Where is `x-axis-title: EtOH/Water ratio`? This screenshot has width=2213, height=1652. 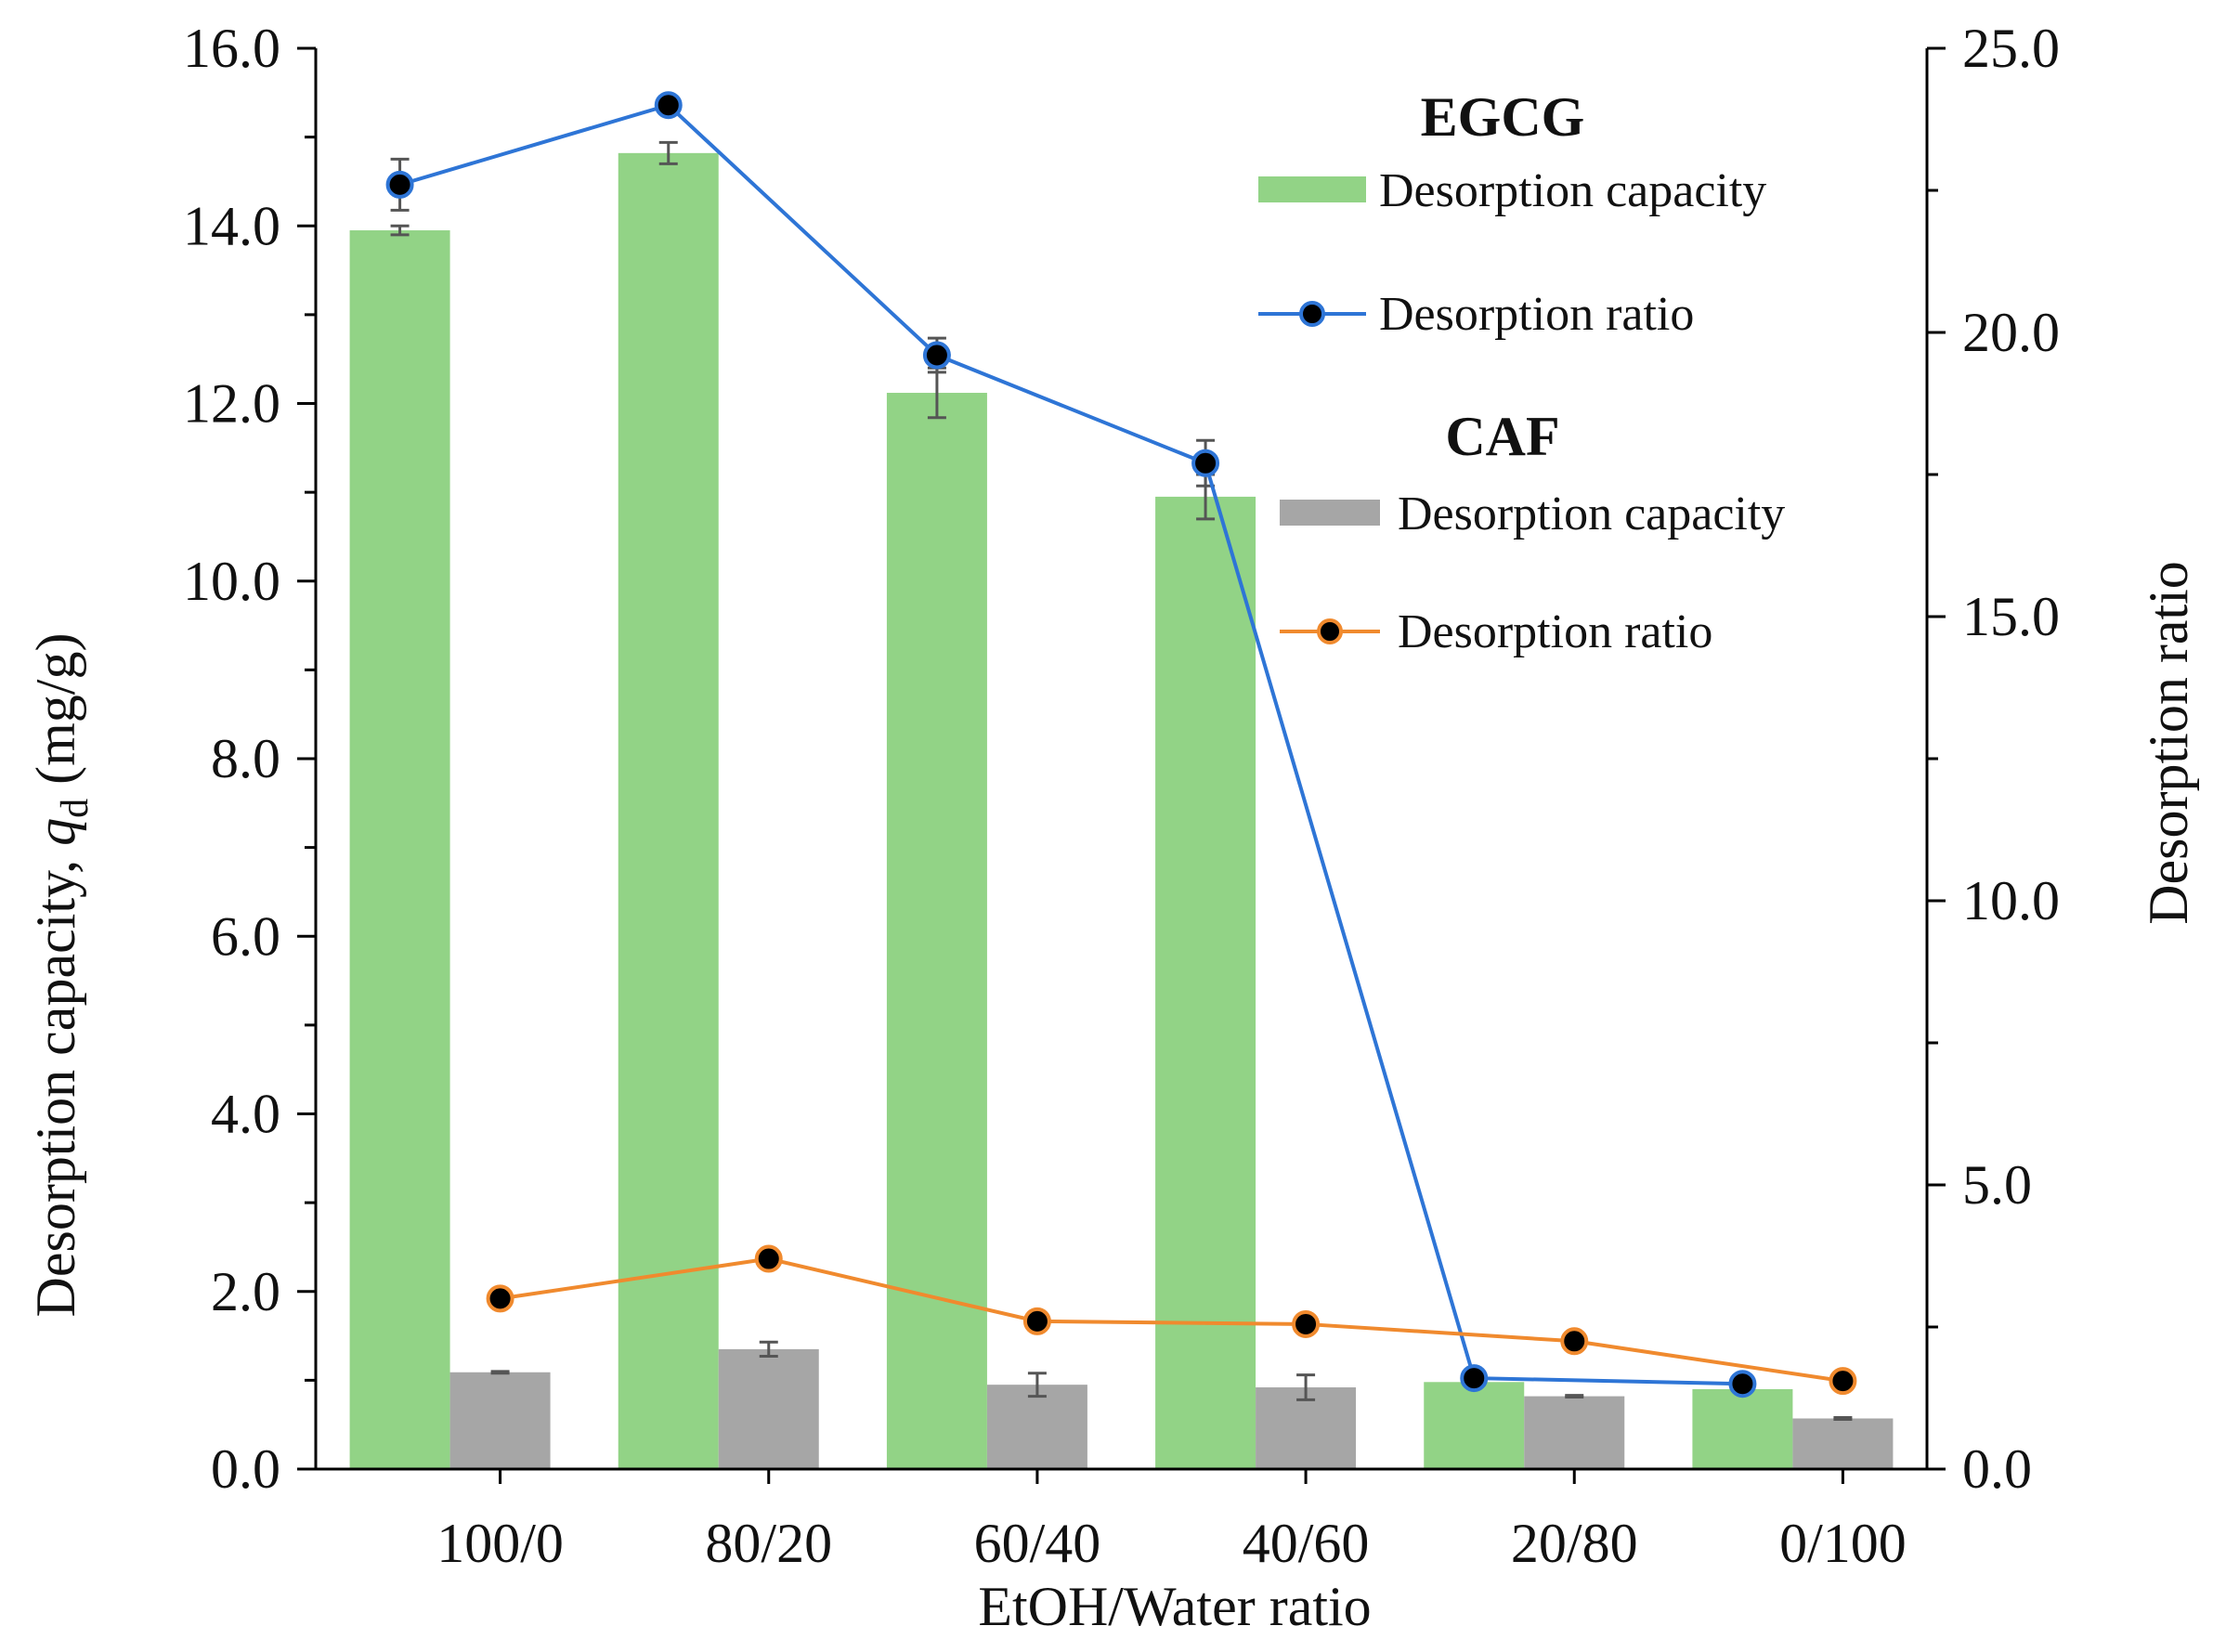 x-axis-title: EtOH/Water ratio is located at coordinates (1174, 1607).